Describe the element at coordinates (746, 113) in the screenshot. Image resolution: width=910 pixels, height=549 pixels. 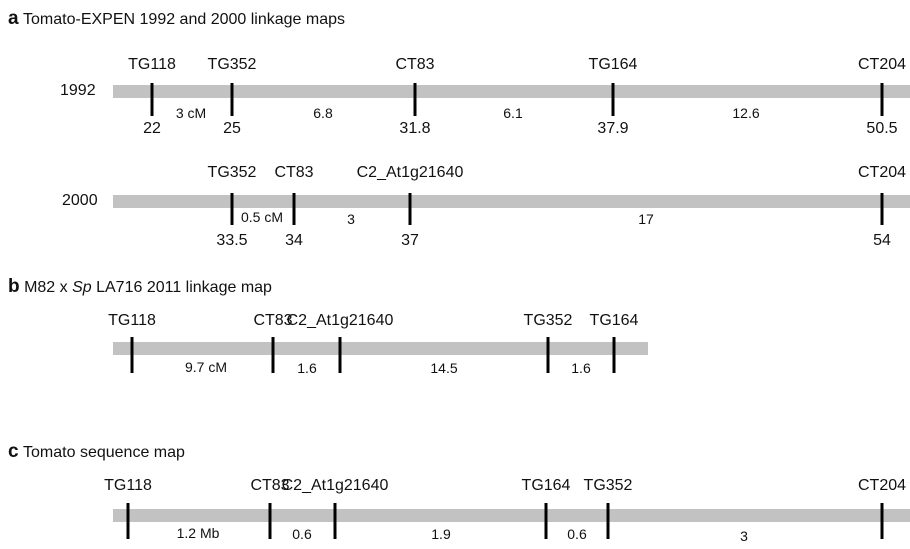
I see `interval-distance: 12.6` at that location.